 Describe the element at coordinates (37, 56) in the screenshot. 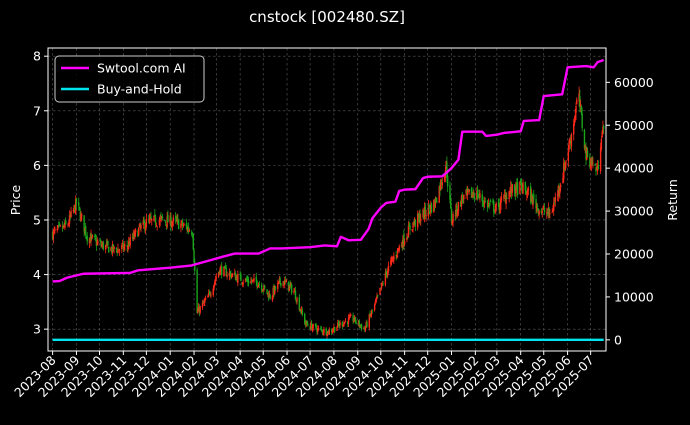

I see `price-tick-label: 8` at that location.